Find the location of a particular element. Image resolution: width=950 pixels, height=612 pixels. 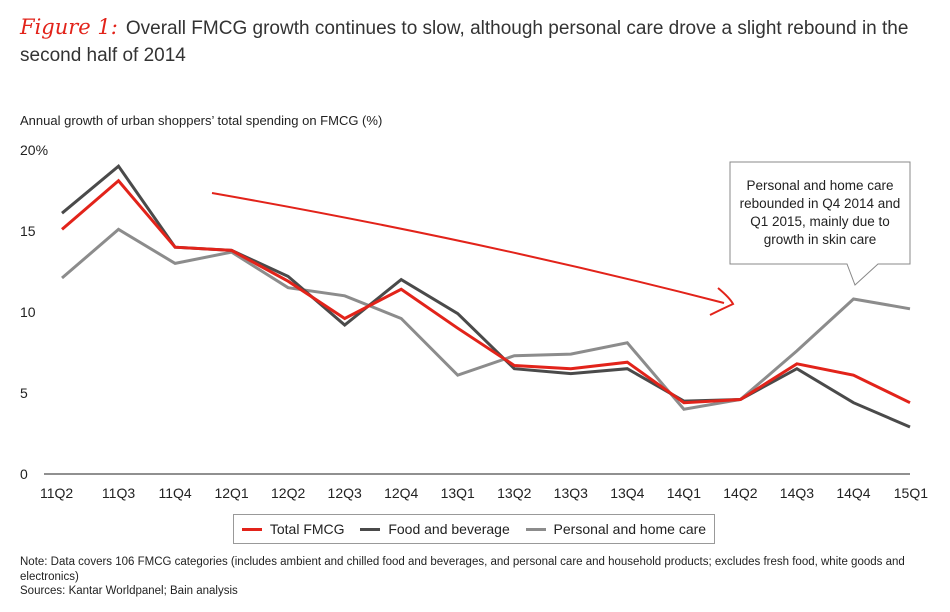

callout-box is located at coordinates (820, 223).